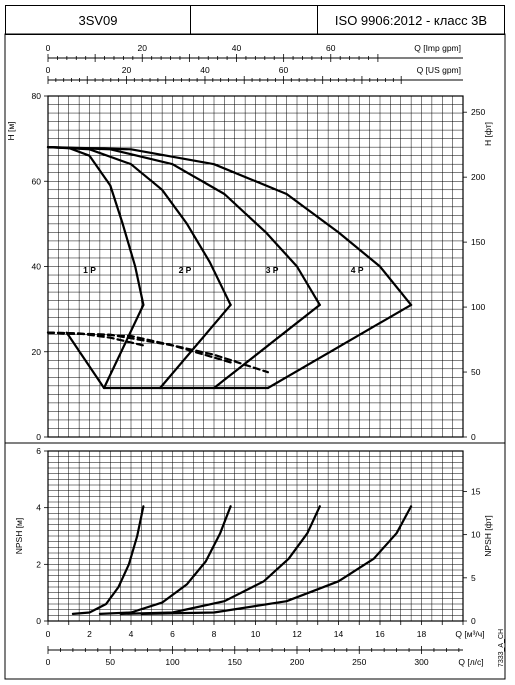 Image resolution: width=515 pixels, height=685 pixels. Describe the element at coordinates (95, 226) in the screenshot. I see `head-series-1p` at that location.